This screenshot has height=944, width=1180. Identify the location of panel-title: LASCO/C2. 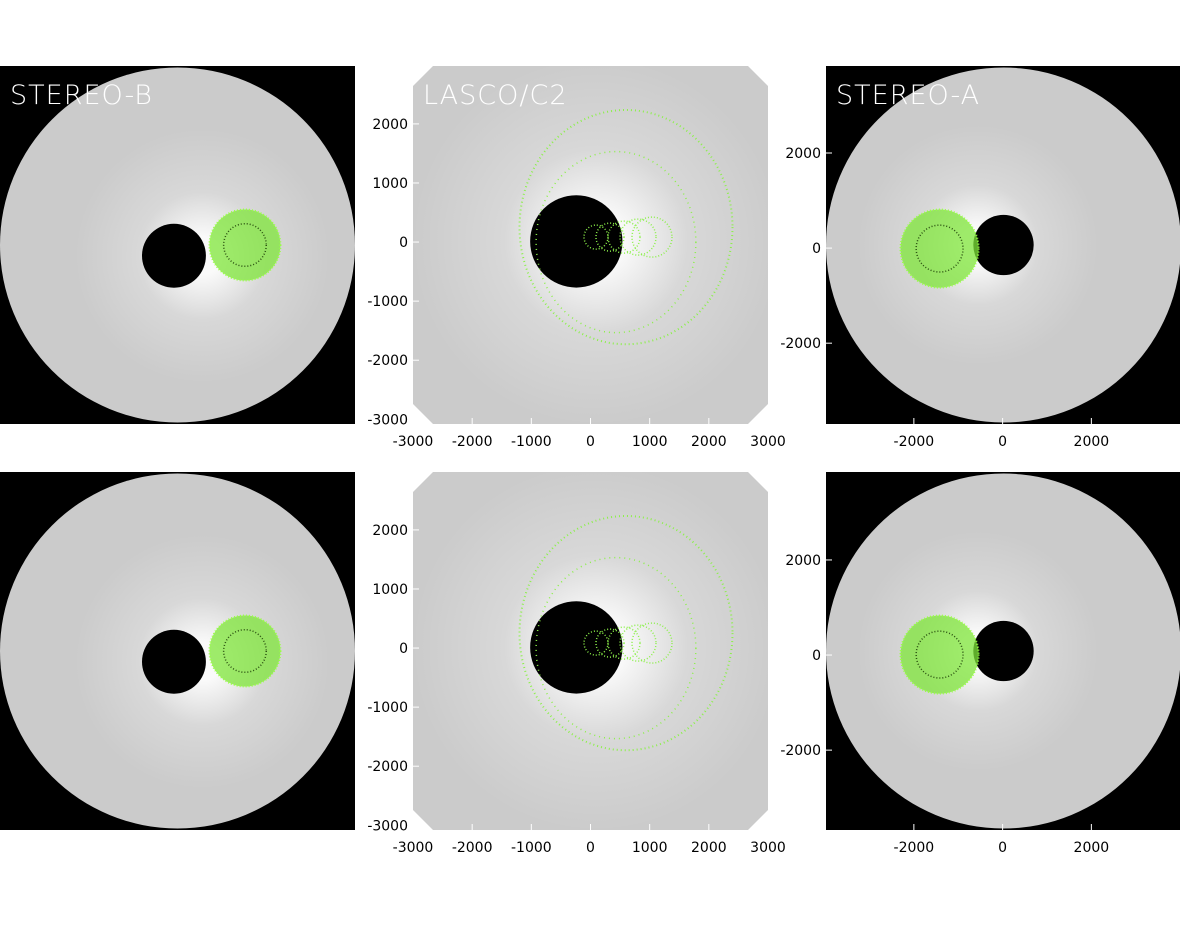
(495, 95).